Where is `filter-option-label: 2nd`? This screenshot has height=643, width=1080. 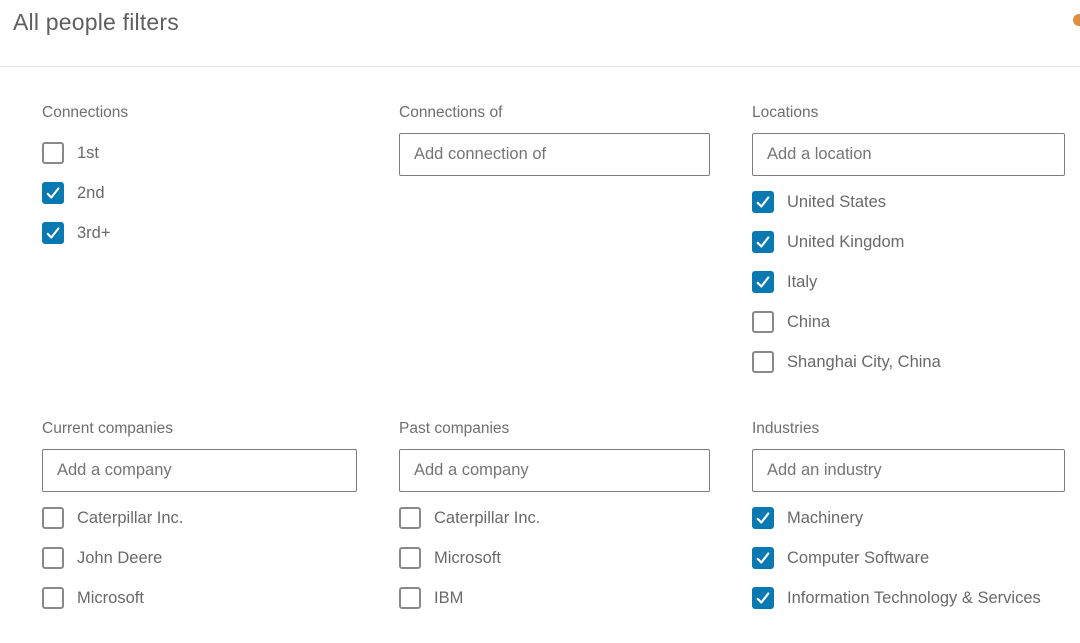 filter-option-label: 2nd is located at coordinates (91, 192).